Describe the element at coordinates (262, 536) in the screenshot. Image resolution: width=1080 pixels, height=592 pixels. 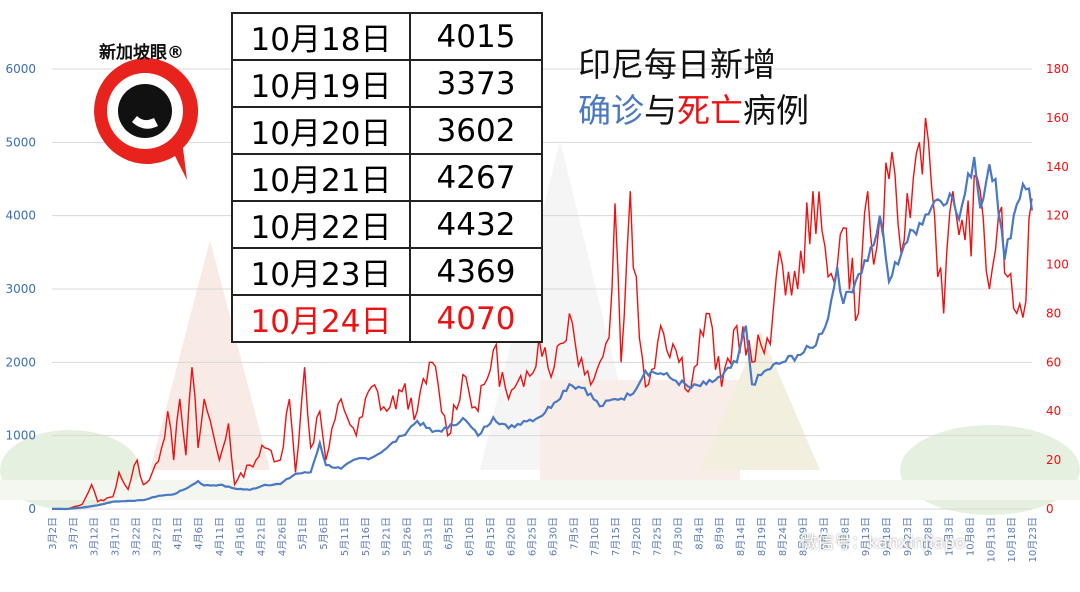
I see `x-axis-tick-label: 4月21日` at that location.